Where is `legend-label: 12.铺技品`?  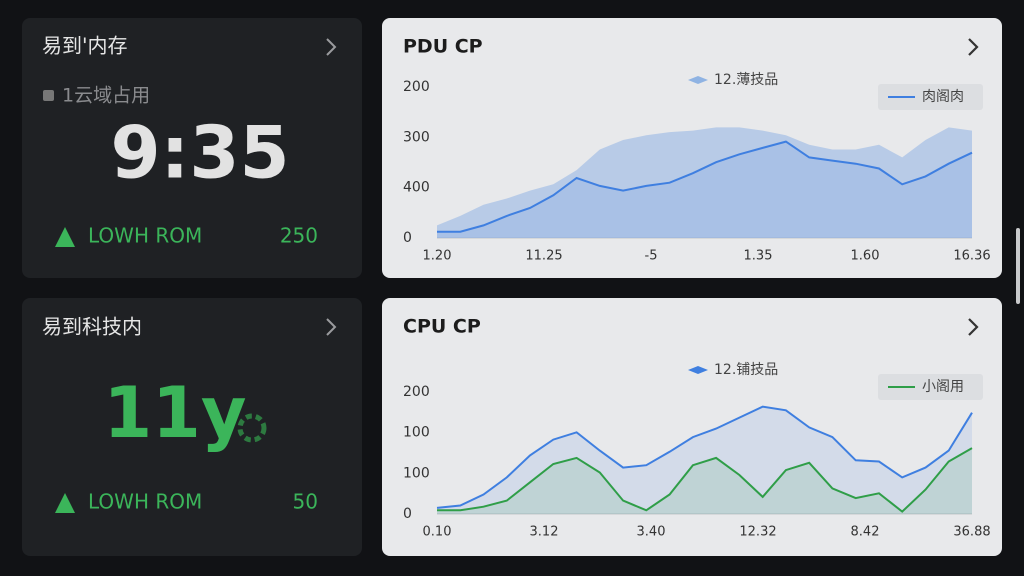
legend-label: 12.铺技品 is located at coordinates (746, 370).